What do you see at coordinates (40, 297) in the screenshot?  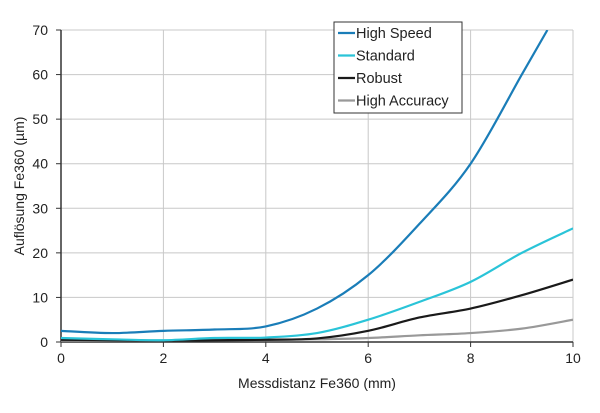 I see `y-tick-label: 10` at bounding box center [40, 297].